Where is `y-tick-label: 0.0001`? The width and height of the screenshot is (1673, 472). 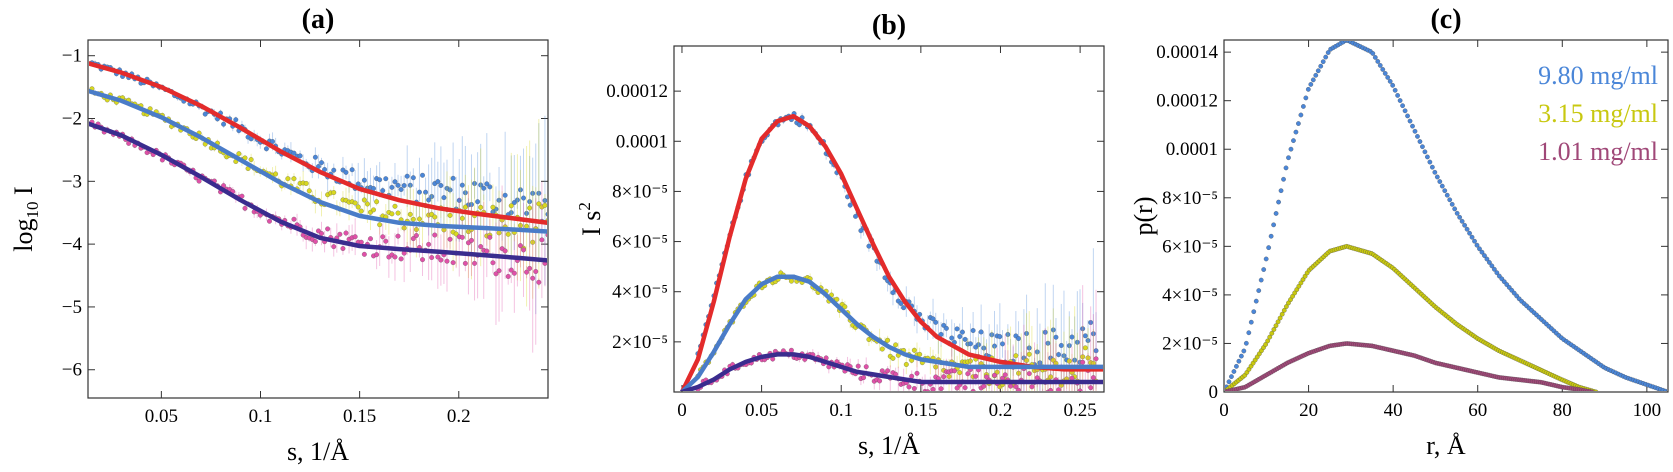 y-tick-label: 0.0001 is located at coordinates (642, 141).